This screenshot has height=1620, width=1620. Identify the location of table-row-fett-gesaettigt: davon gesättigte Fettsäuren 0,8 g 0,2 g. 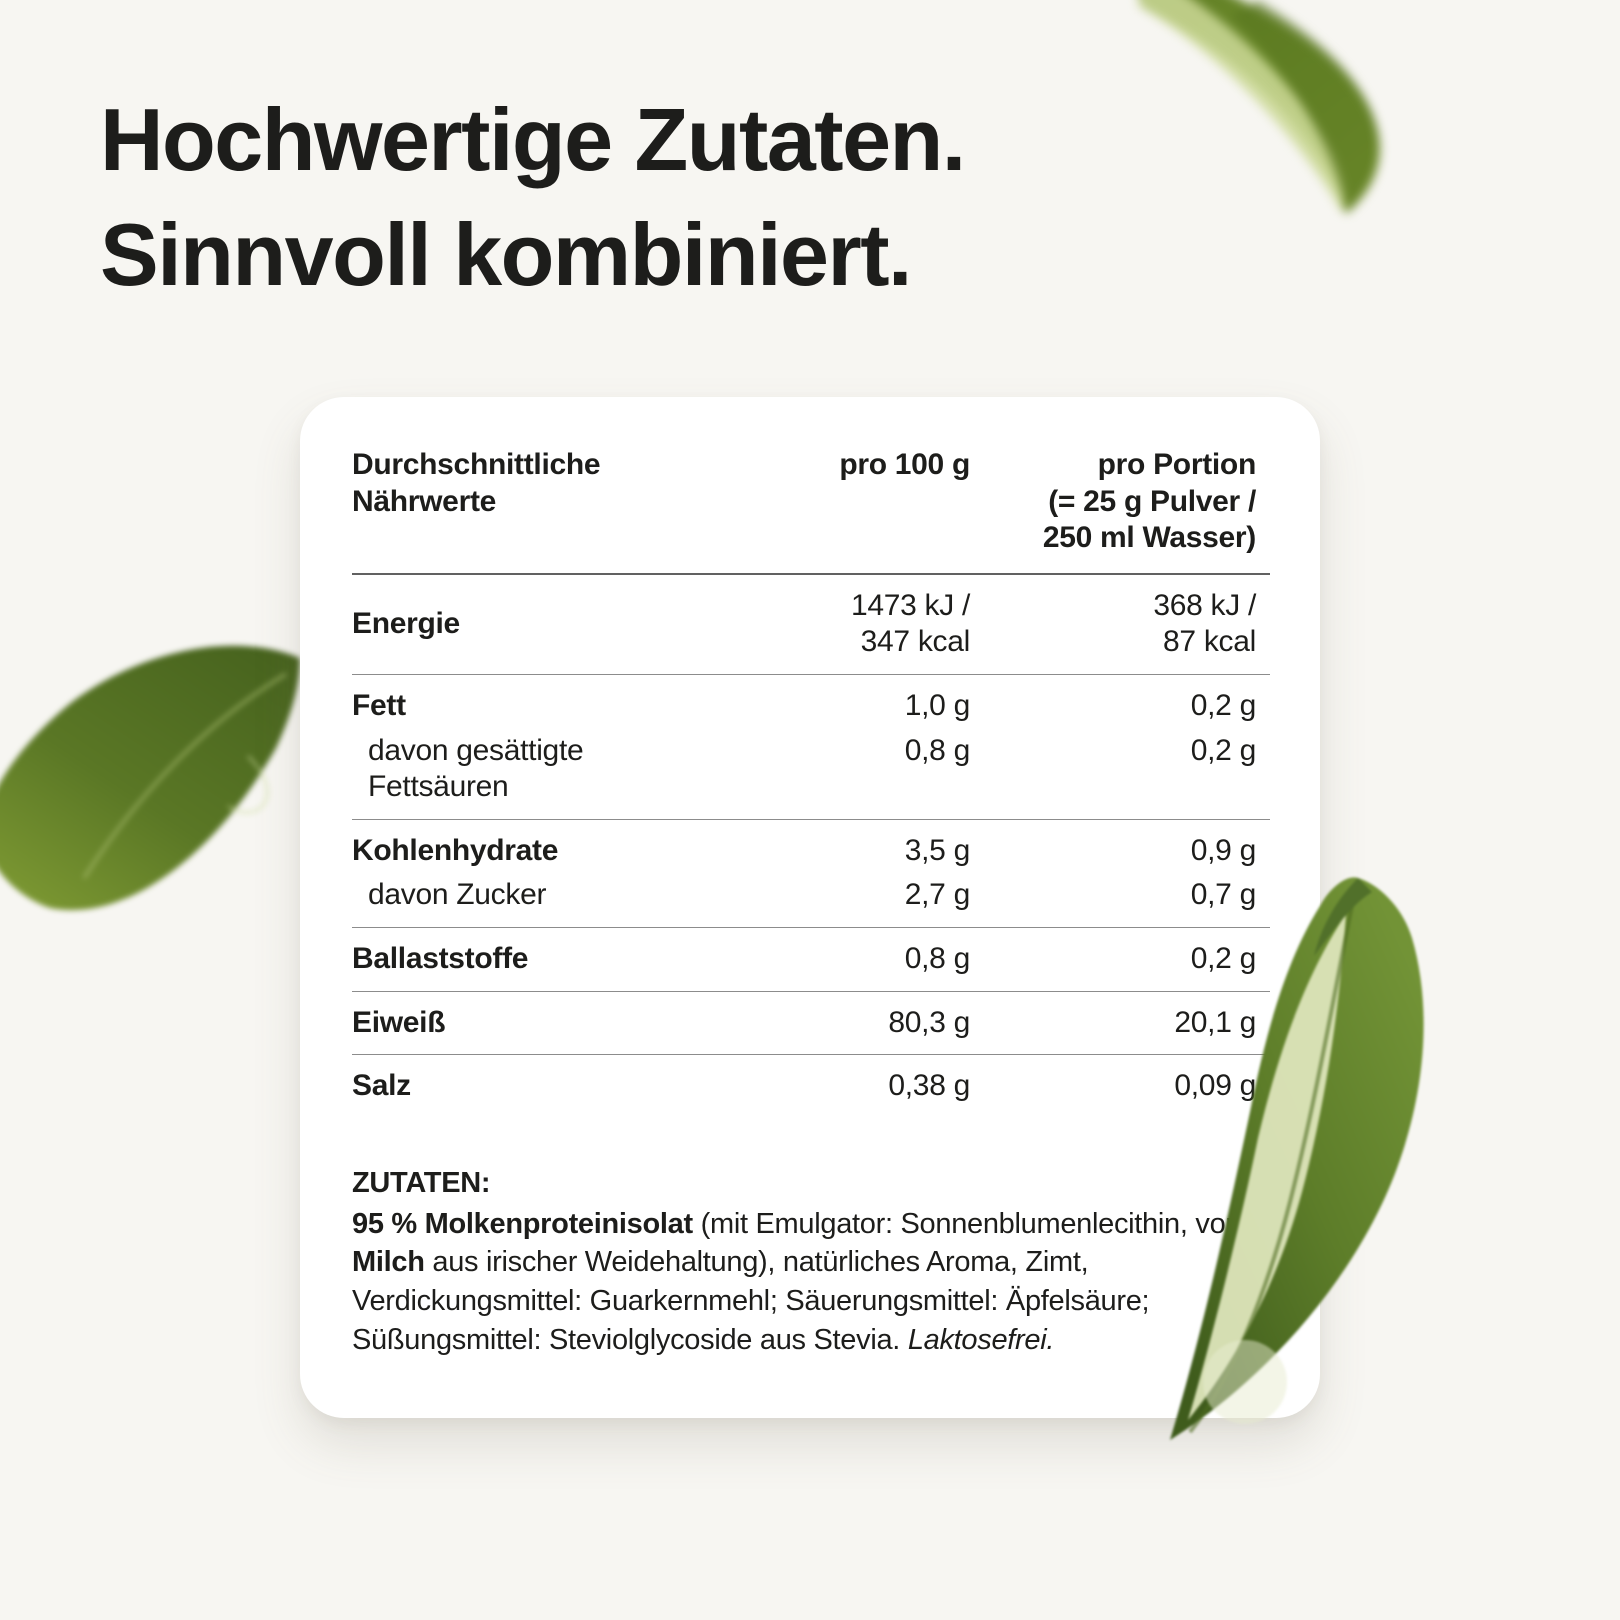
(811, 769).